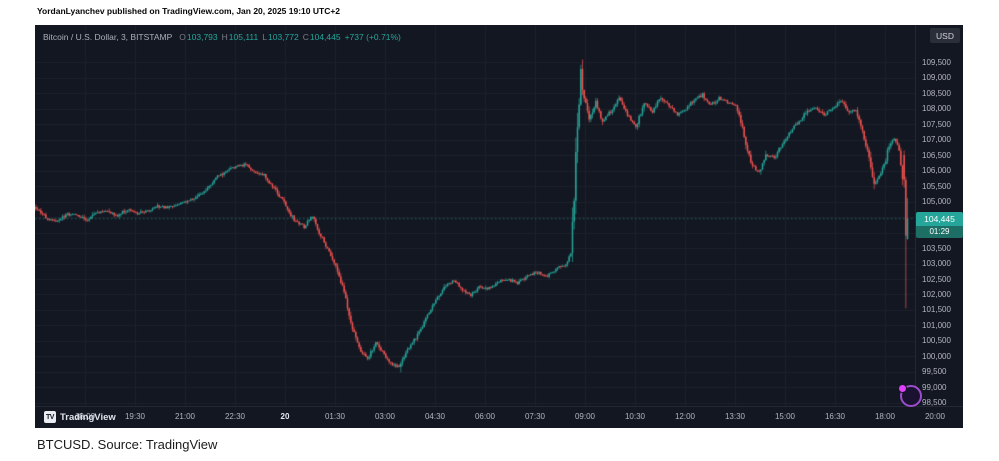 Image resolution: width=999 pixels, height=461 pixels. I want to click on time-axis-label: 19:30, so click(135, 416).